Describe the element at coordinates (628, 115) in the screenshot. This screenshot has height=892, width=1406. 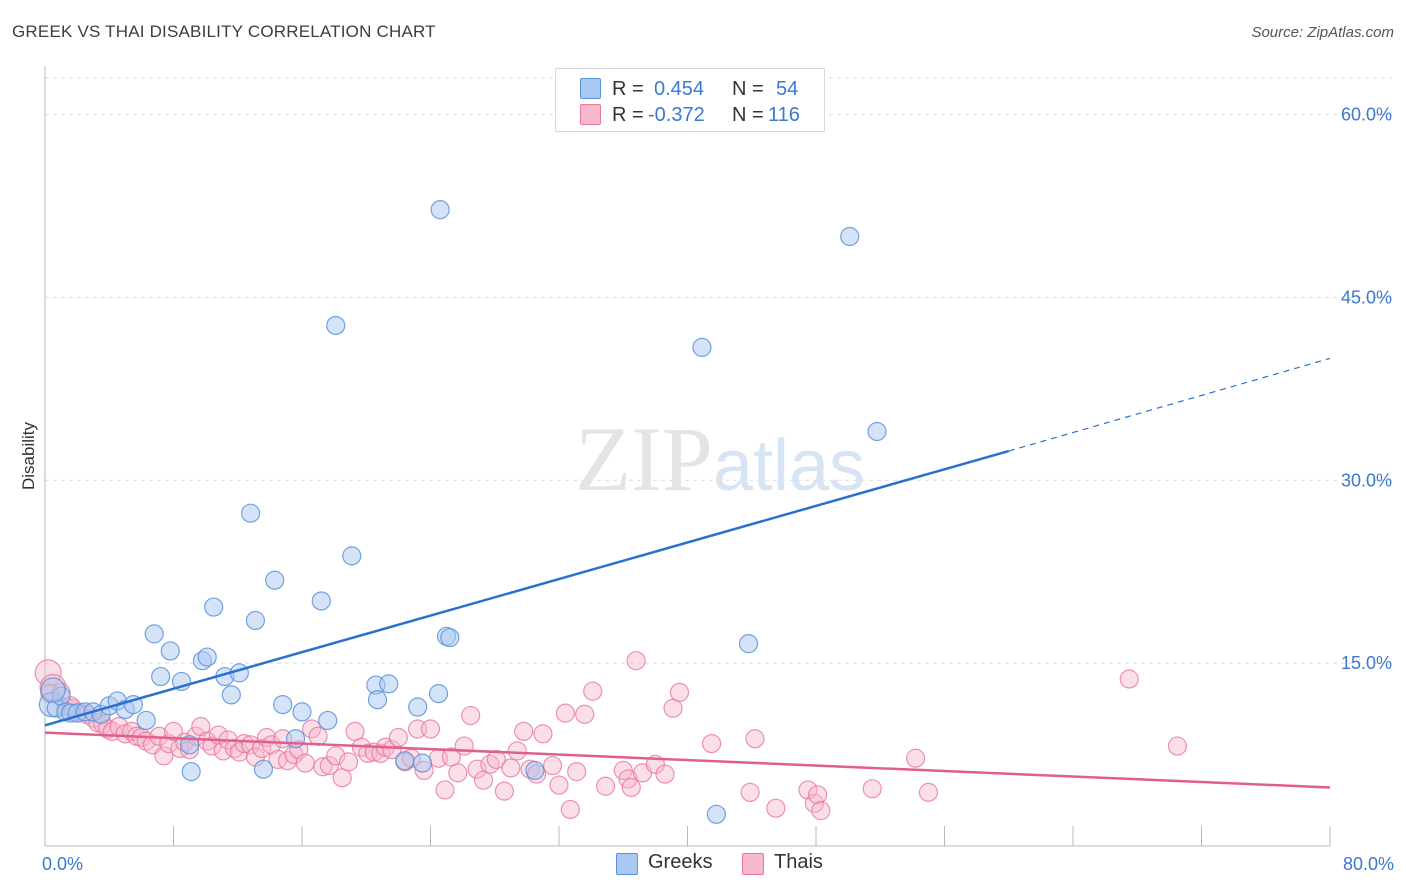
I see `thais-r-label: R =` at that location.